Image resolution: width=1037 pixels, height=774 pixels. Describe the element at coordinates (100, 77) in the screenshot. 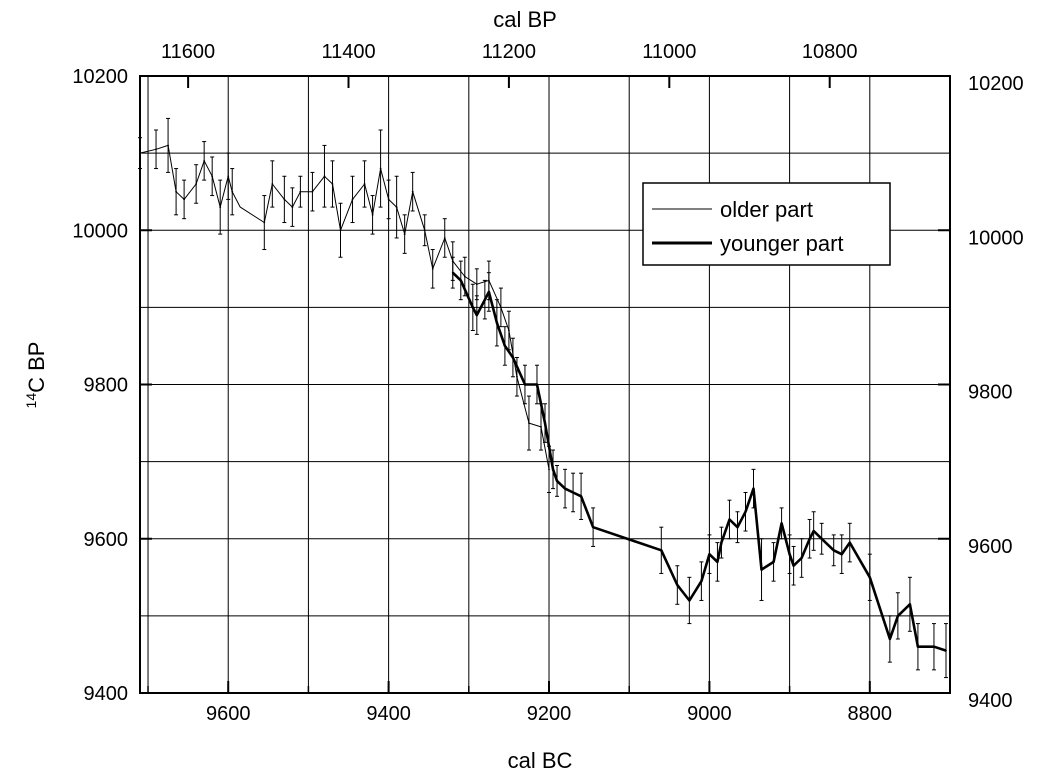

I see `y-tick-label: 10200` at that location.